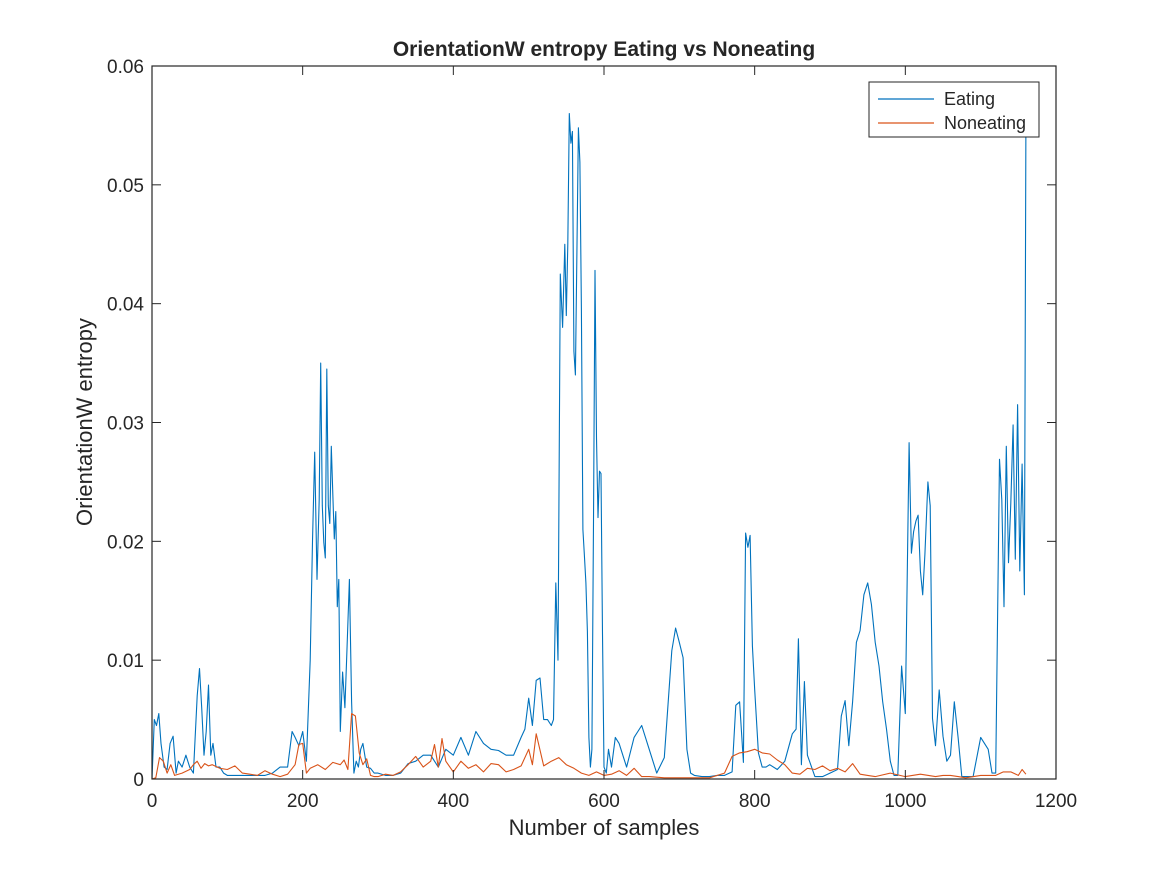 The height and width of the screenshot is (875, 1167). I want to click on y-axis-label: OrientationW entropy, so click(84, 422).